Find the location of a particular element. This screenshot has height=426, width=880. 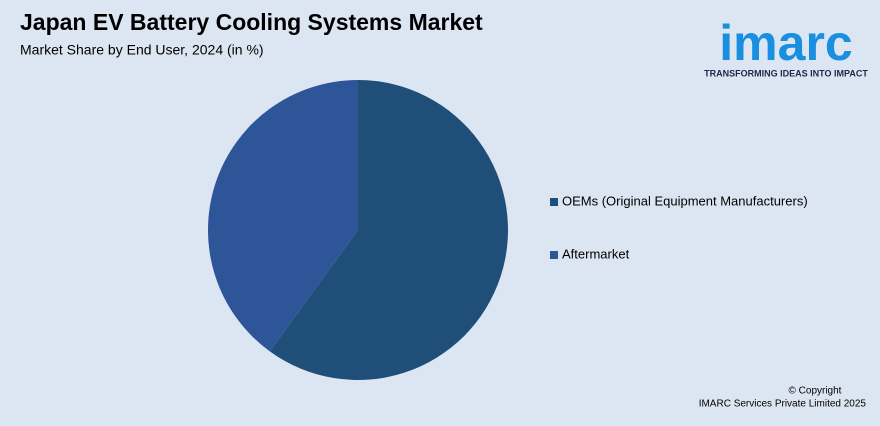

chart-subtitle: Market Share by End User, 2024 (in %) is located at coordinates (142, 50).